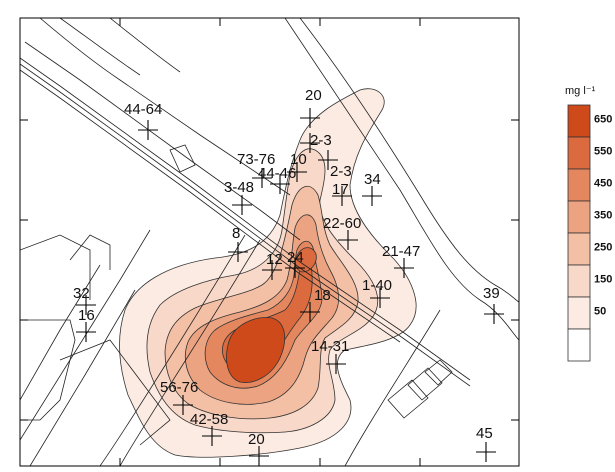  What do you see at coordinates (603, 120) in the screenshot?
I see `legend-label: 650` at bounding box center [603, 120].